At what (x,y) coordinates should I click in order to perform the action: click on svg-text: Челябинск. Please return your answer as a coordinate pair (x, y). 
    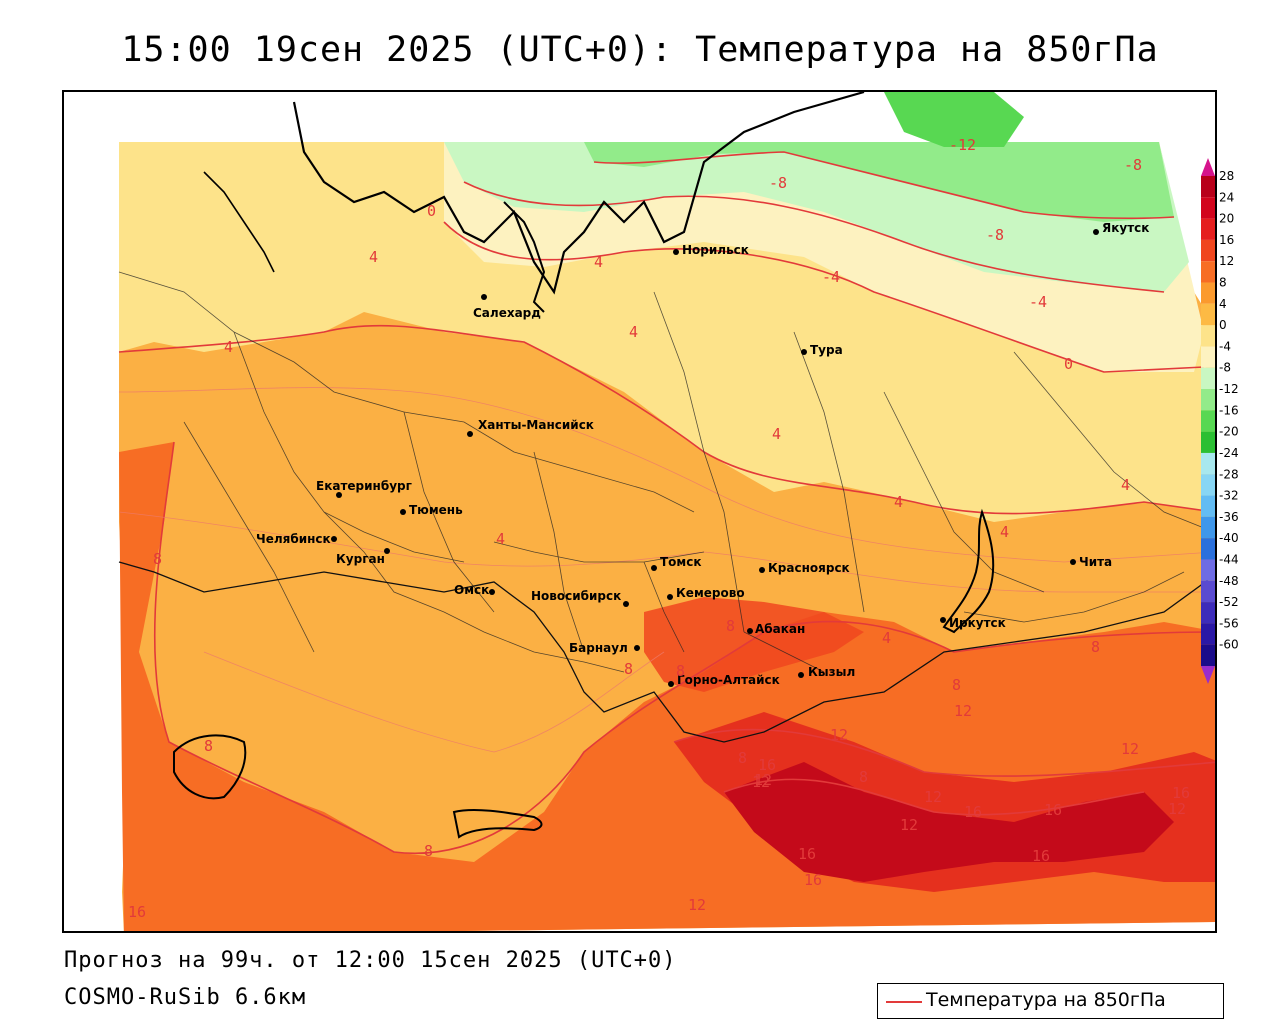
    Looking at the image, I should click on (293, 539).